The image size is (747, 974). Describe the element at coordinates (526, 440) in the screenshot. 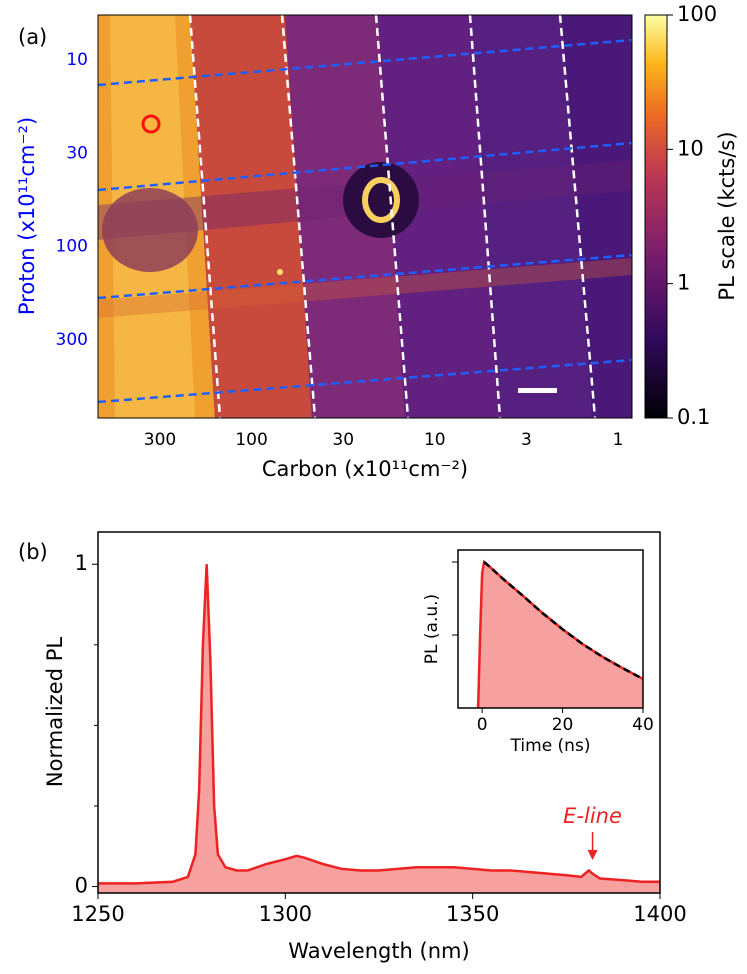

I see `x-tick-label: 3` at that location.